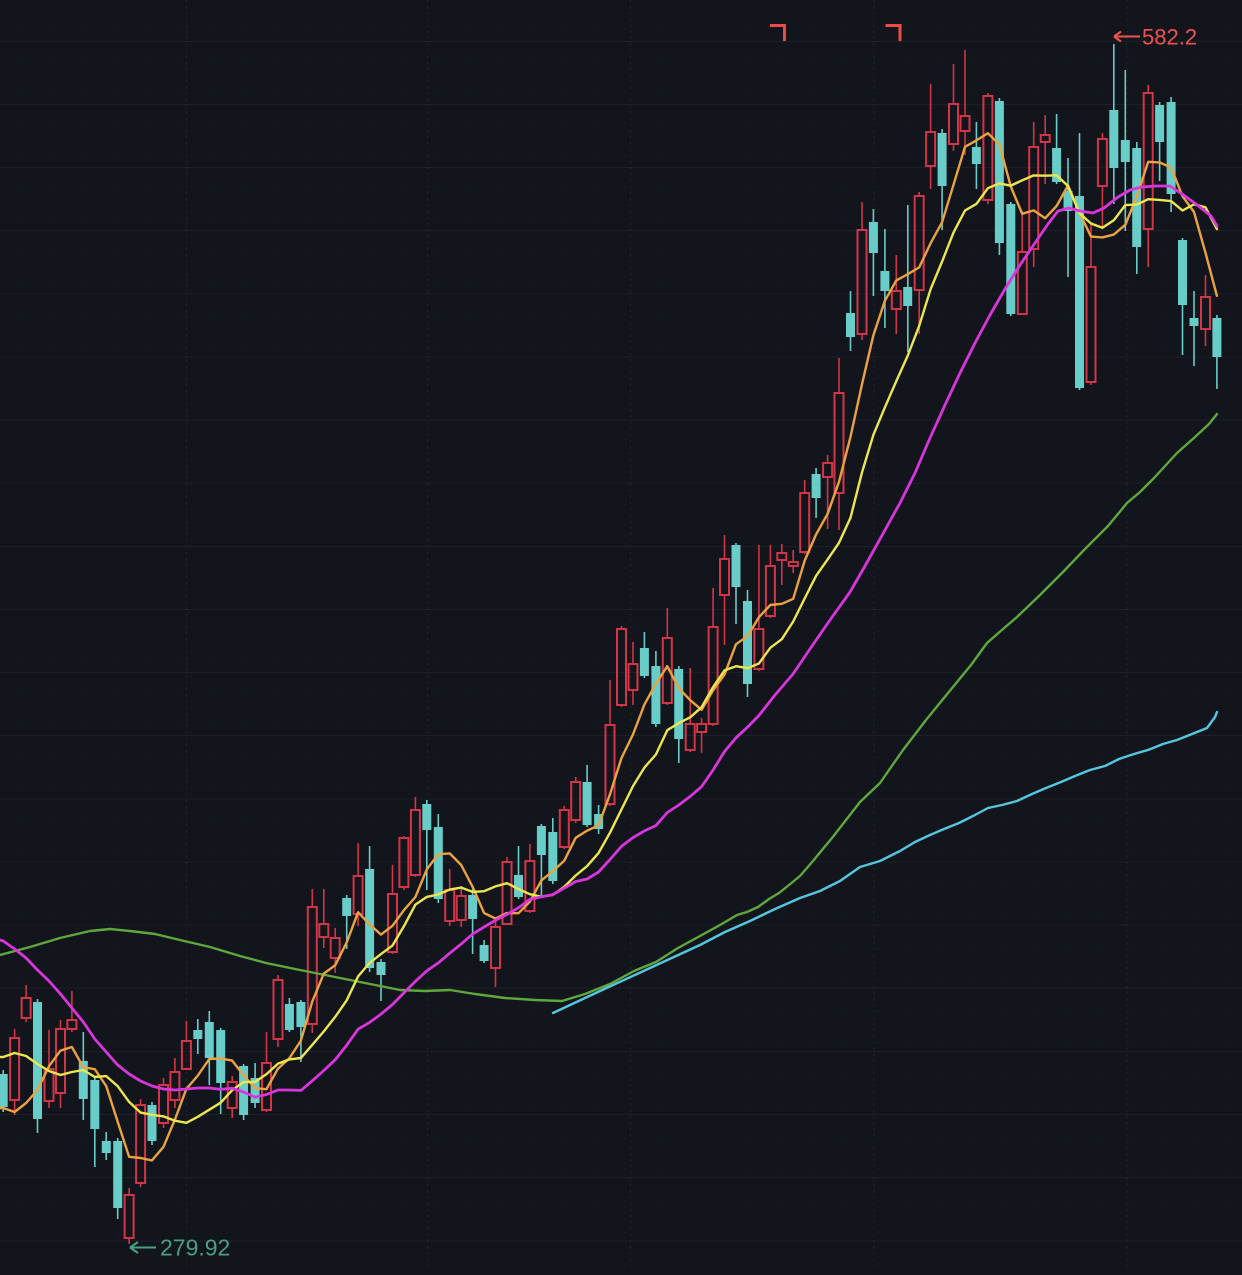 The image size is (1242, 1275). I want to click on svg-text: 279.92, so click(195, 1248).